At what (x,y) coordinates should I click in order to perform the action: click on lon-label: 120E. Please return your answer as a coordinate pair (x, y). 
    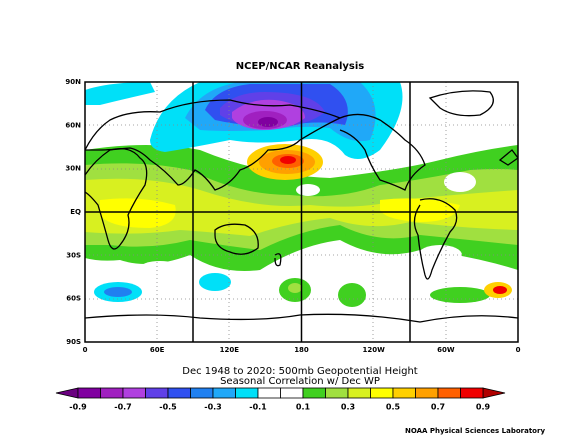
    Looking at the image, I should click on (230, 350).